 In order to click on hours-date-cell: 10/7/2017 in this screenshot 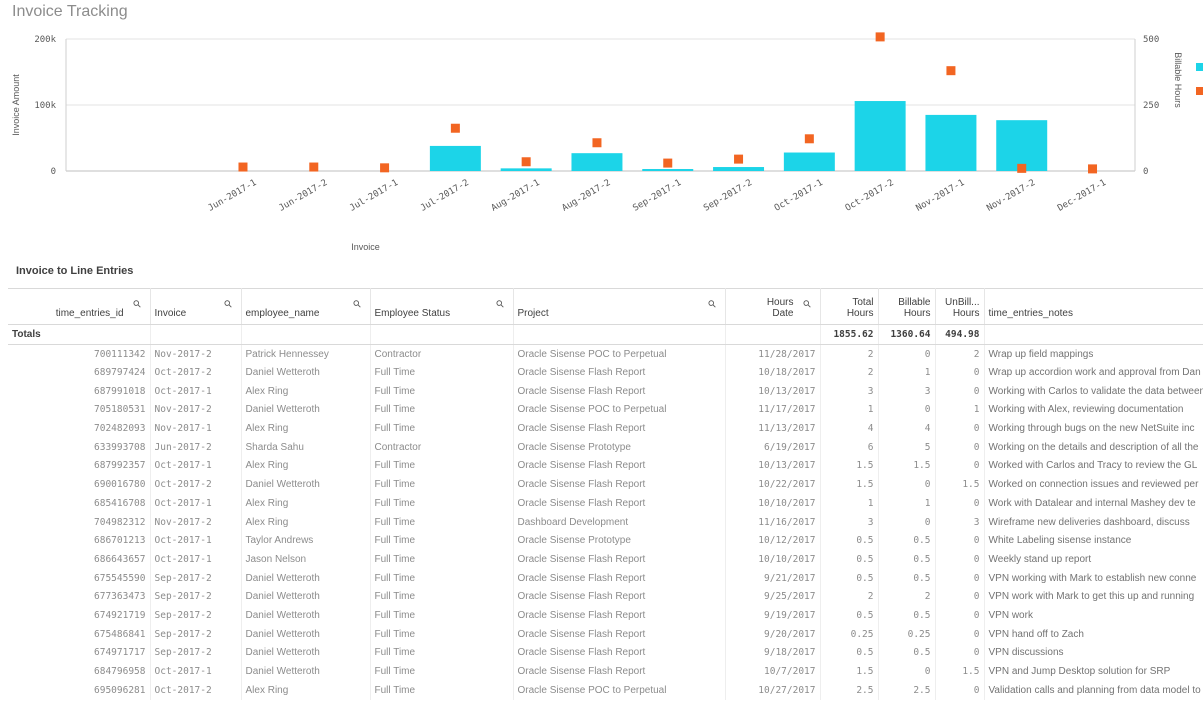, I will do `click(773, 671)`.